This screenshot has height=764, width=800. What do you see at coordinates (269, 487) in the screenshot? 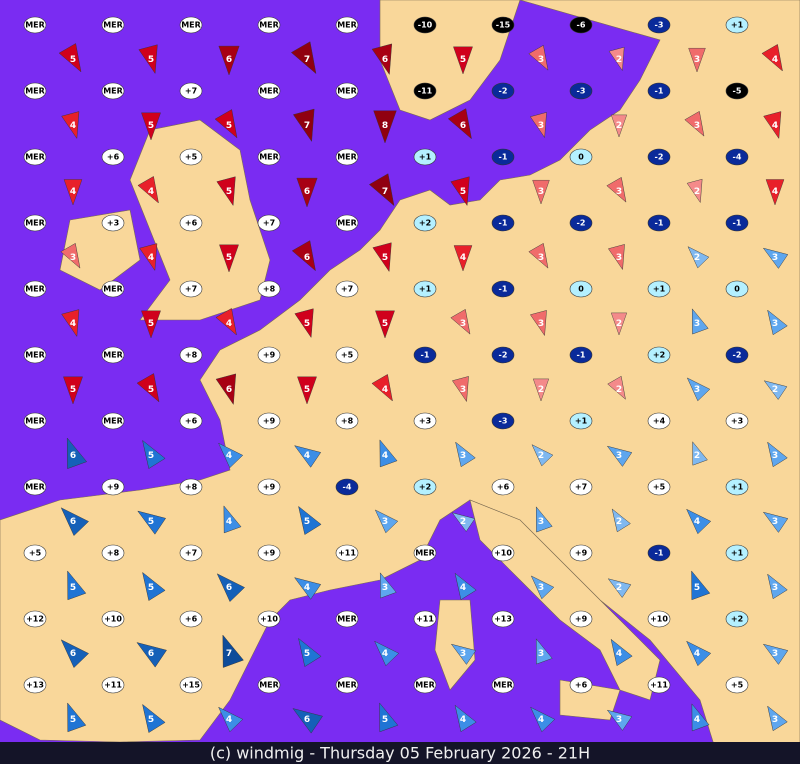
I see `temperature-label: +9` at bounding box center [269, 487].